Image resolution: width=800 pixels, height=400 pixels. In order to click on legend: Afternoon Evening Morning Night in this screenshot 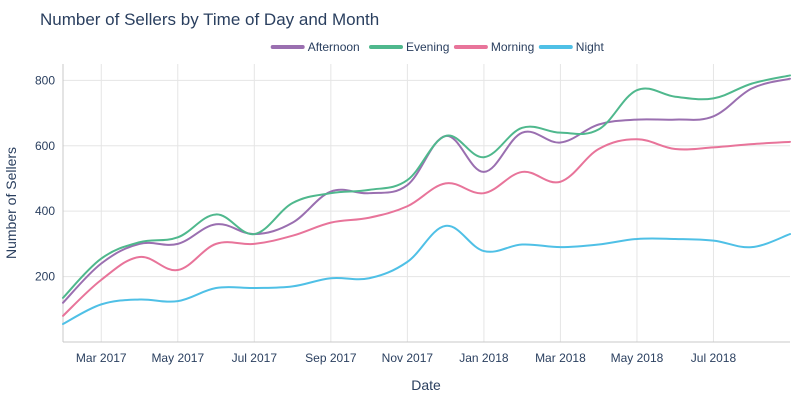, I will do `click(437, 47)`.